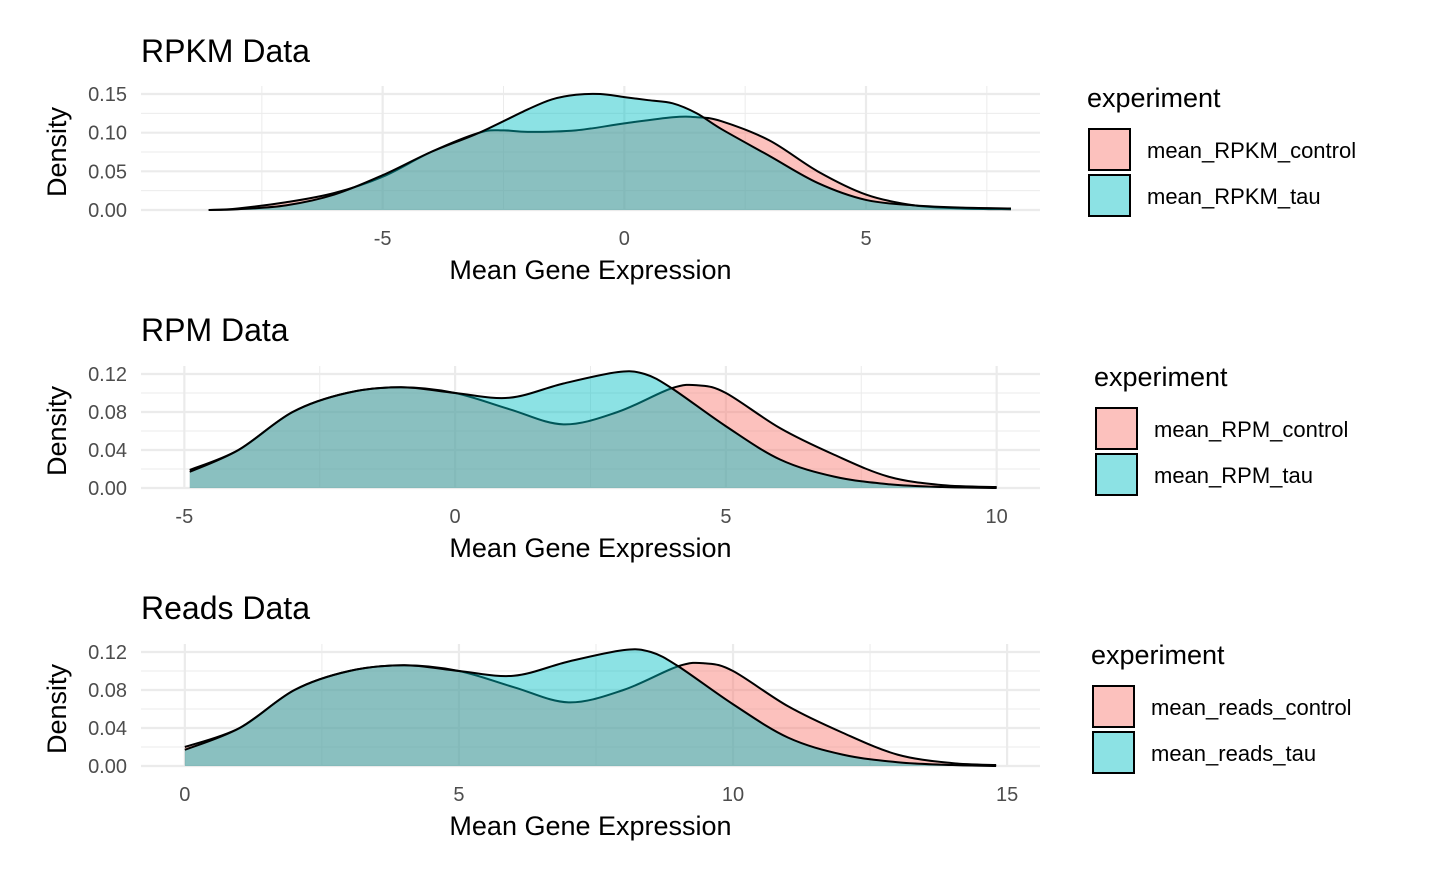 The height and width of the screenshot is (872, 1436). What do you see at coordinates (1113, 706) in the screenshot?
I see `legend-key-mean_reads_control` at bounding box center [1113, 706].